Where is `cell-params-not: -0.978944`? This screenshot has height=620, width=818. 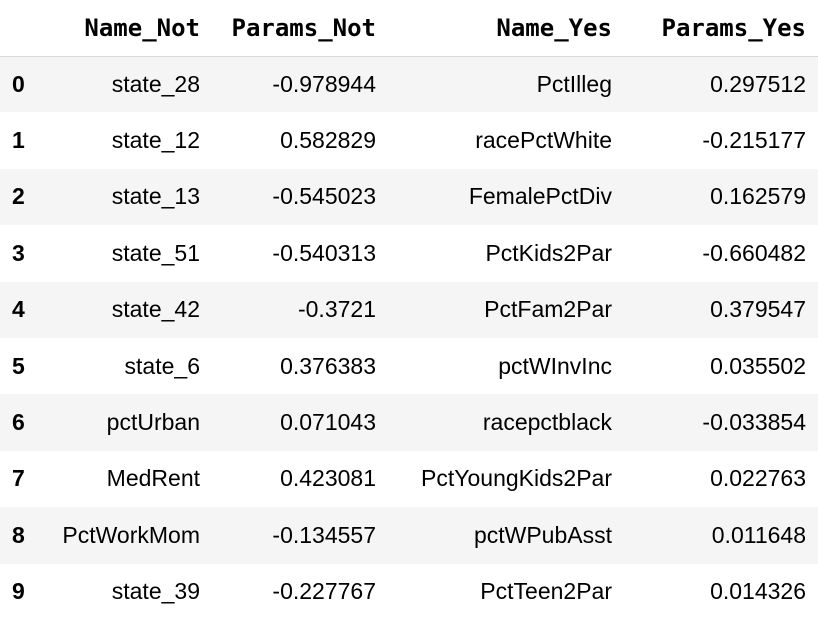 cell-params-not: -0.978944 is located at coordinates (324, 83).